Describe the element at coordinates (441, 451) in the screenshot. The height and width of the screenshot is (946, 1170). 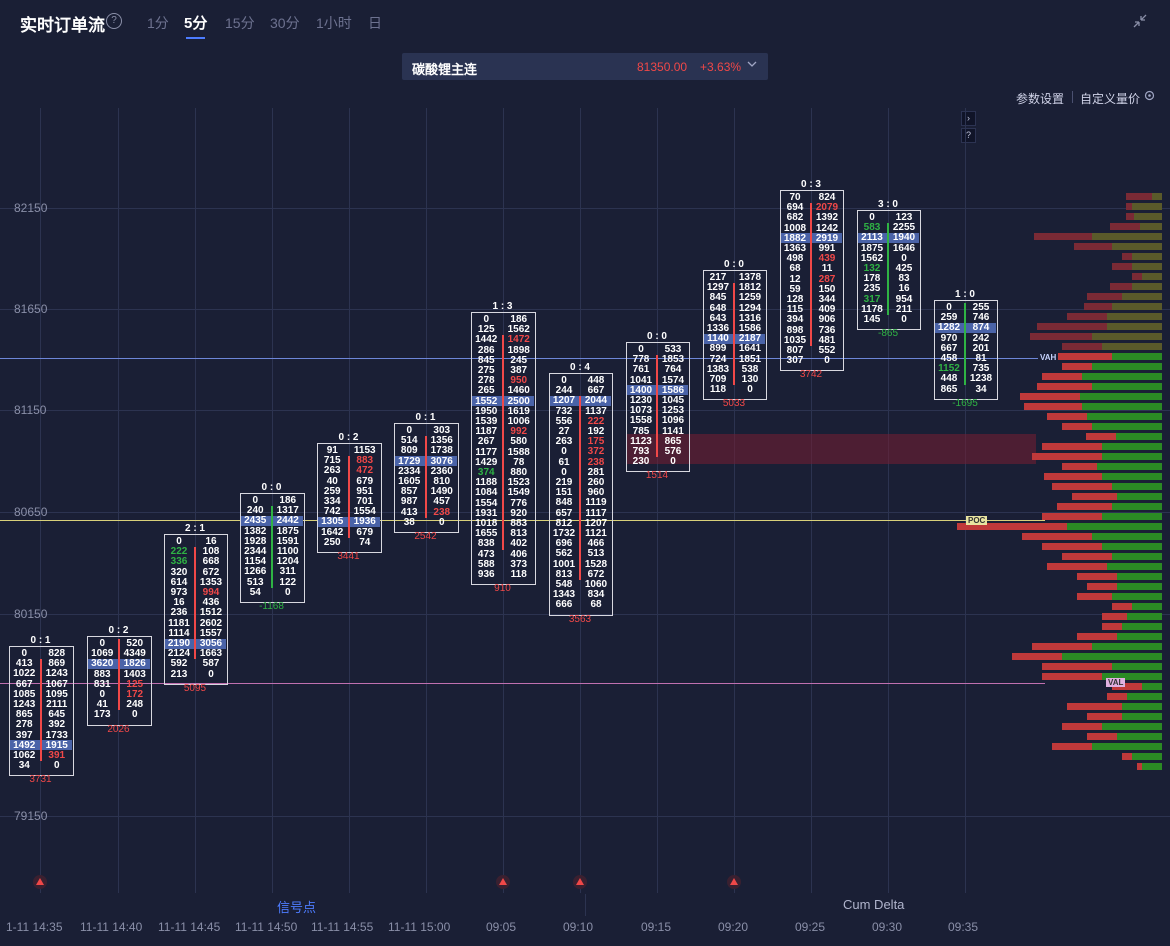
I see `ask-volume: 1738` at that location.